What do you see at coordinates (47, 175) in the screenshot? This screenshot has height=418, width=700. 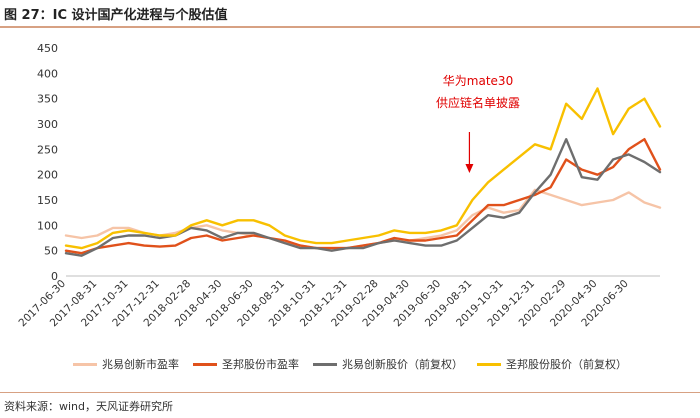 I see `y-tick-label: 200` at bounding box center [47, 175].